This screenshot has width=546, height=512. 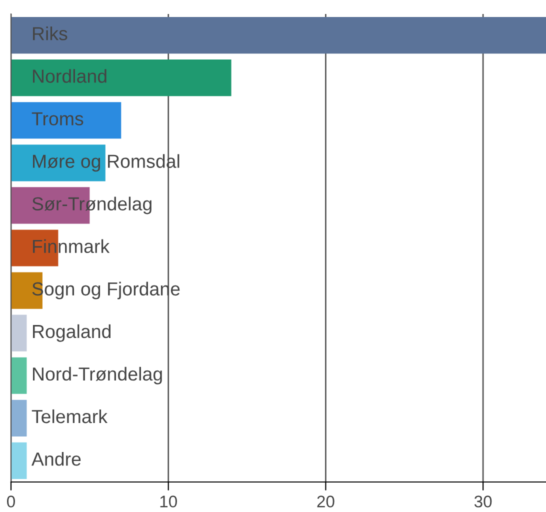 I want to click on y-tick-label: Andre, so click(x=56, y=459).